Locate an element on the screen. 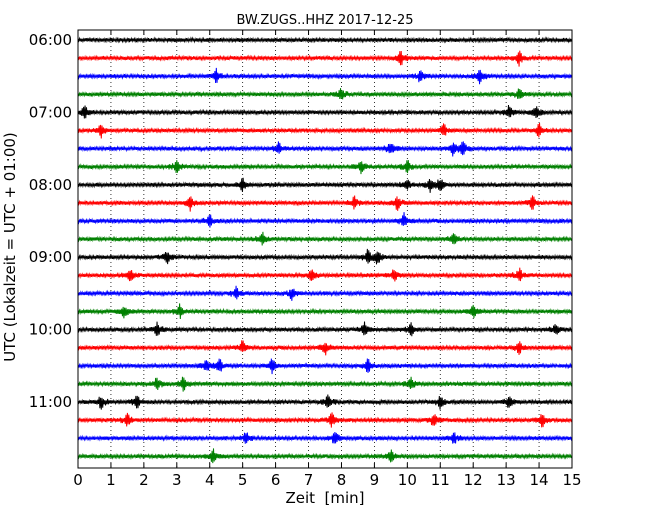 This screenshot has height=520, width=650. y-axis-label: UTC (Lokalzeit = UTC + 01:00) is located at coordinates (10, 247).